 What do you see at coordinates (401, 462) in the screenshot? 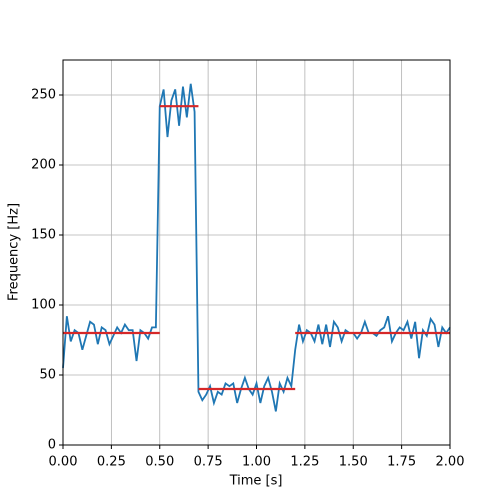
I see `x-tick-label: 1.75` at bounding box center [401, 462].